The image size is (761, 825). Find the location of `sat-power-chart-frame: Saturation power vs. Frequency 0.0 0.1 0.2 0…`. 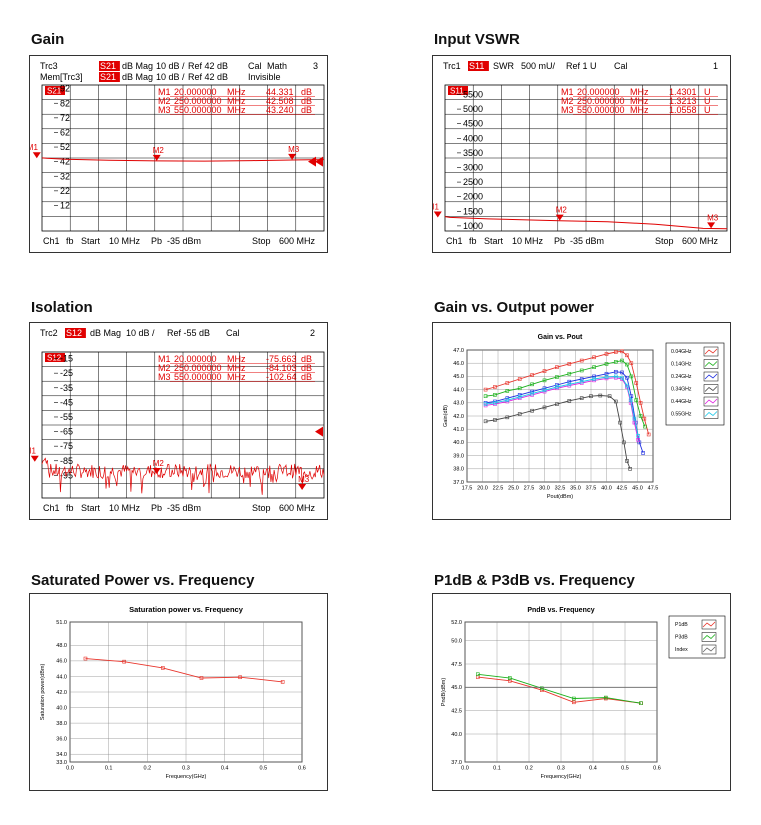

sat-power-chart-frame: Saturation power vs. Frequency 0.0 0.1 0.2 0… is located at coordinates (178, 692).